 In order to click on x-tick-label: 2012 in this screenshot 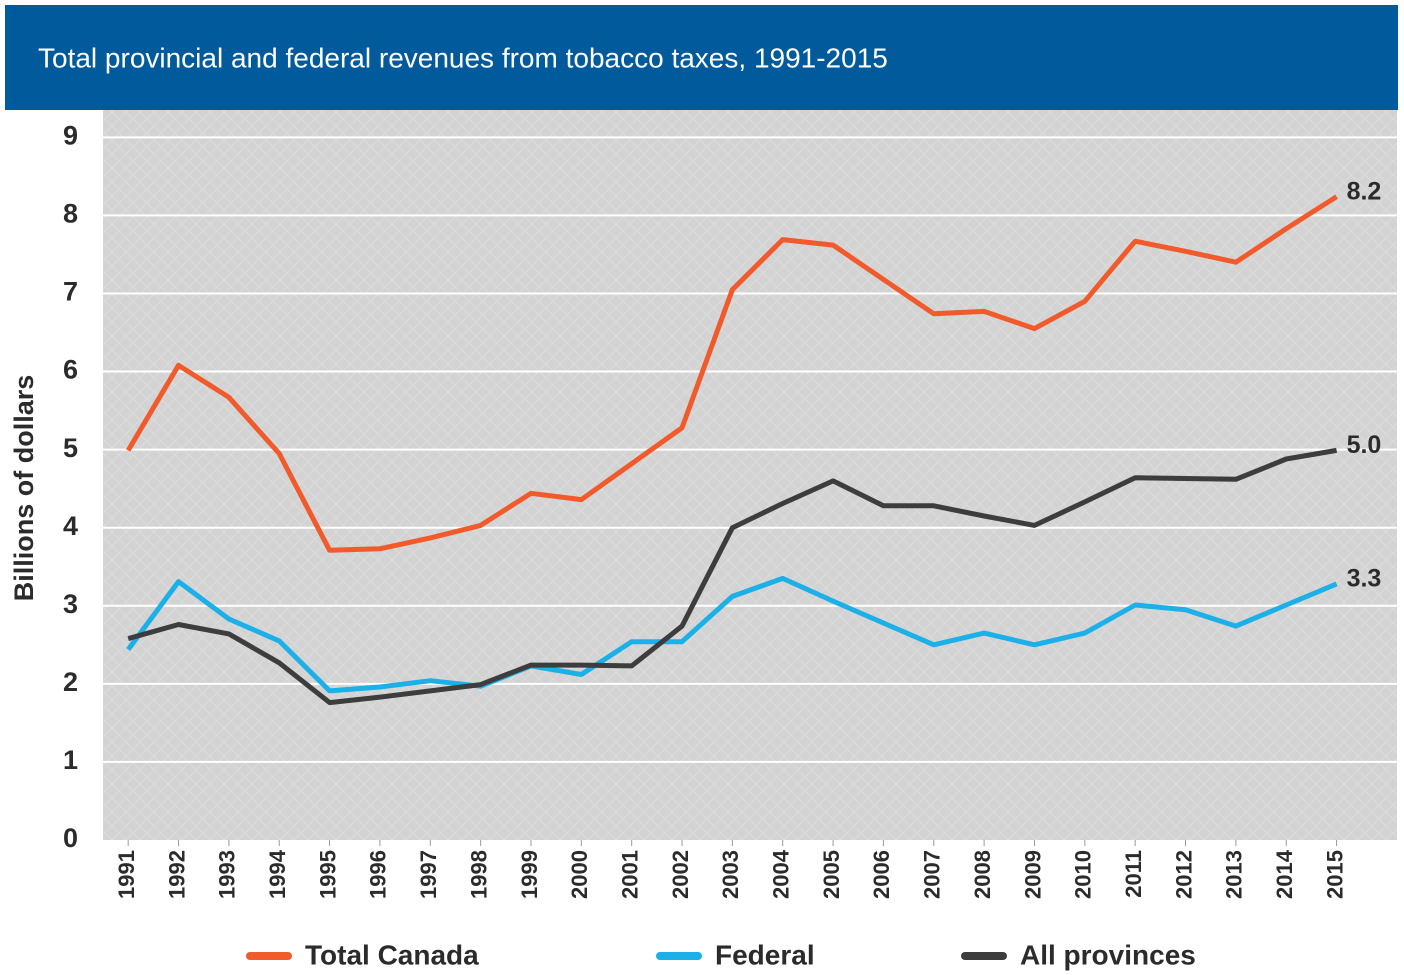, I will do `click(1183, 874)`.